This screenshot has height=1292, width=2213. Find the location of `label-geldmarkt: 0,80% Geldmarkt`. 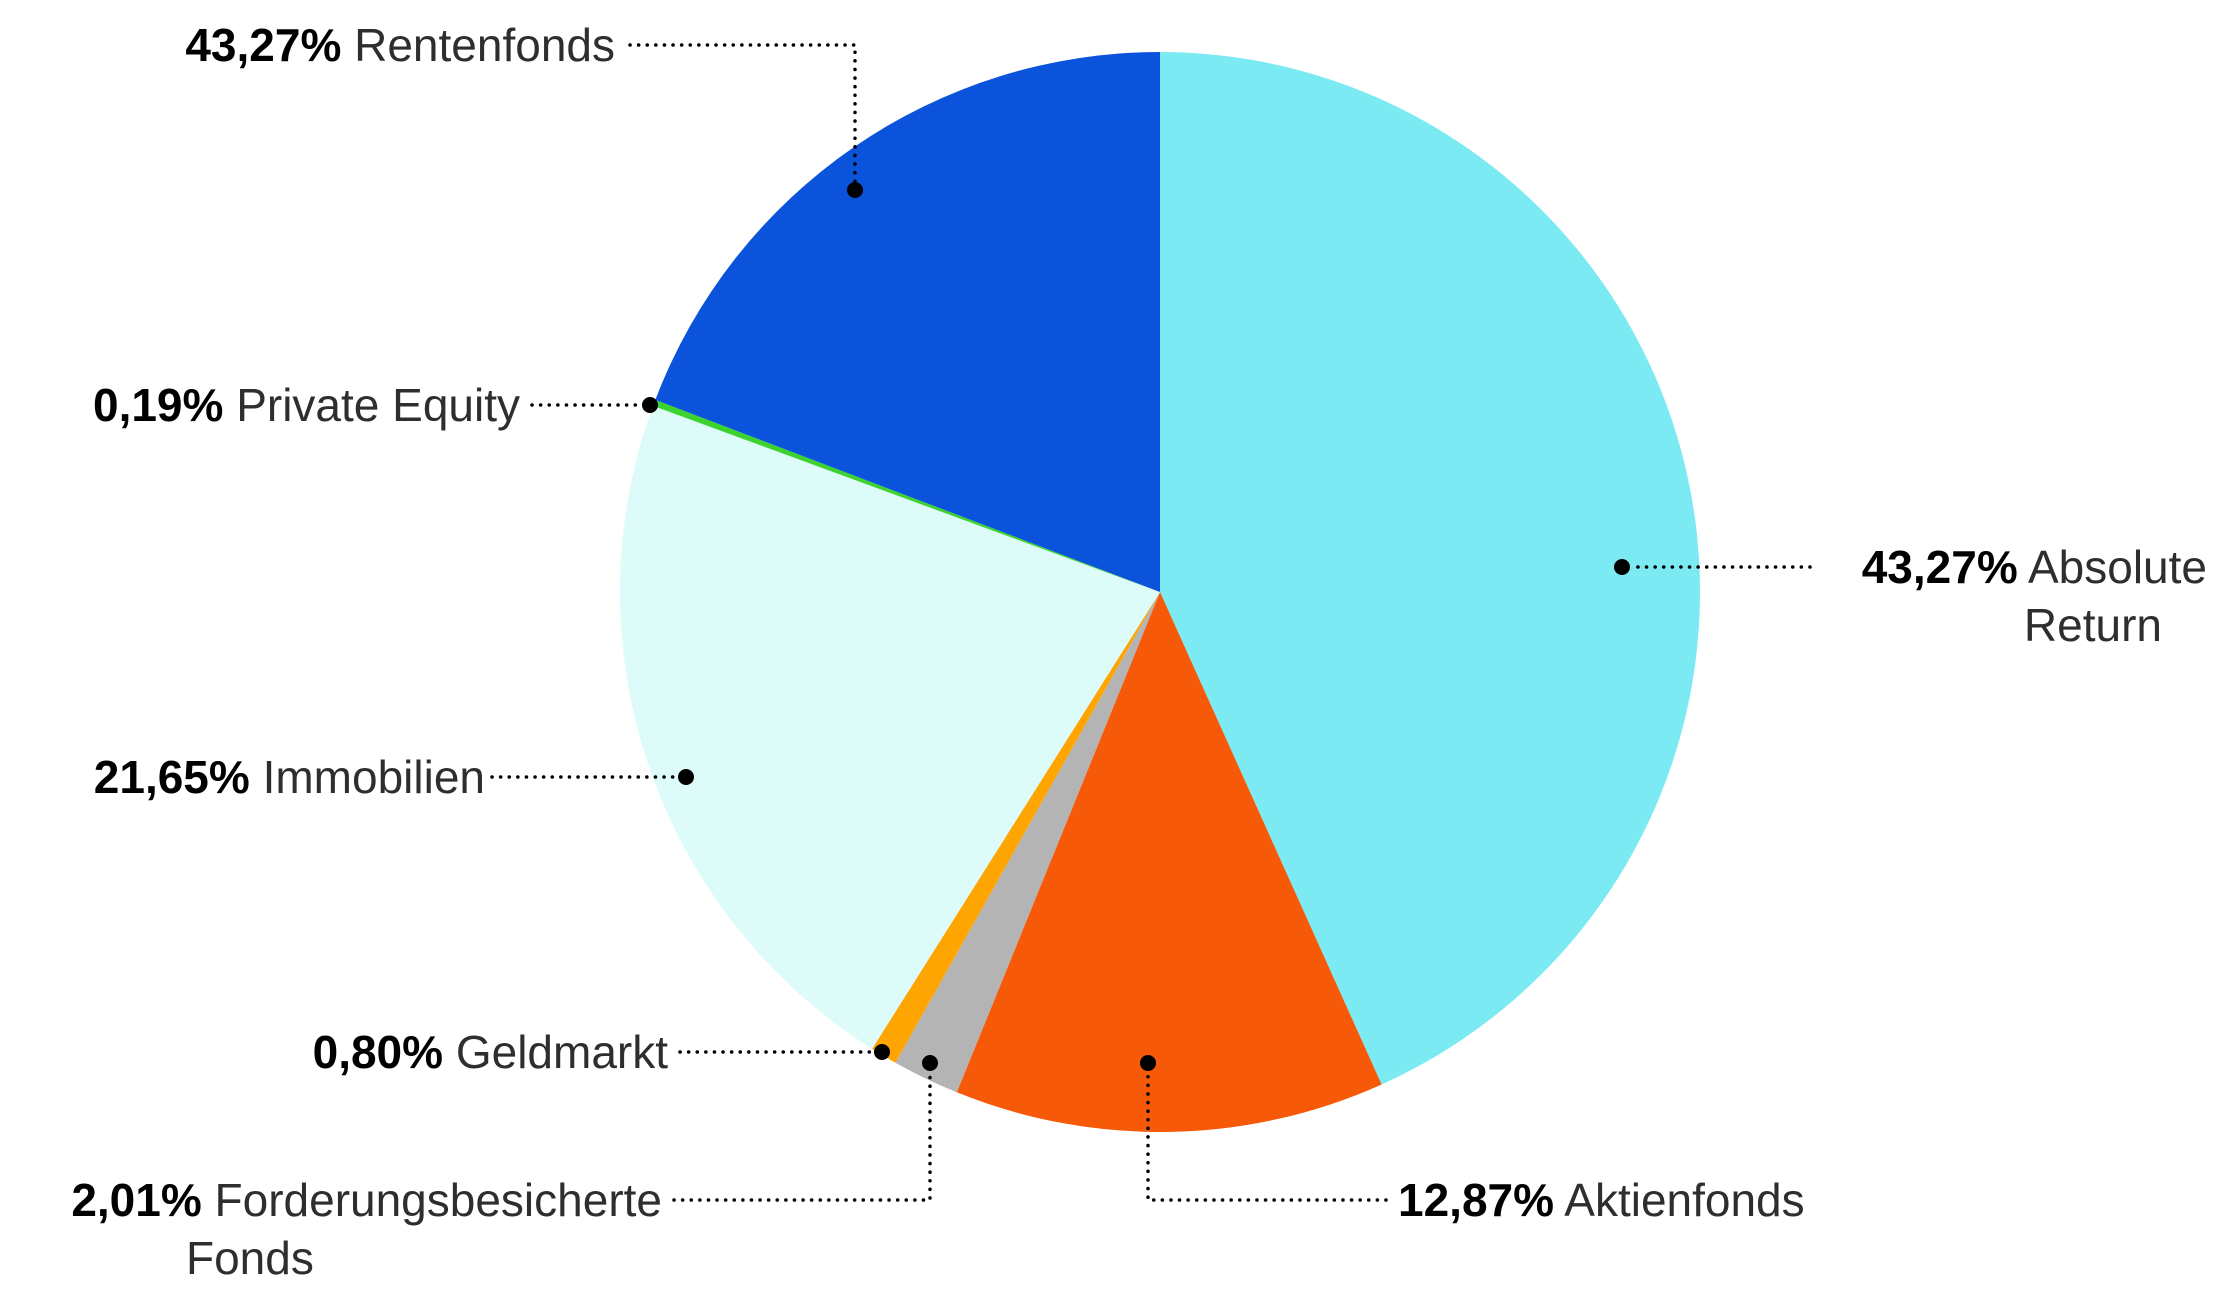

label-geldmarkt: 0,80% Geldmarkt is located at coordinates (424, 1052).